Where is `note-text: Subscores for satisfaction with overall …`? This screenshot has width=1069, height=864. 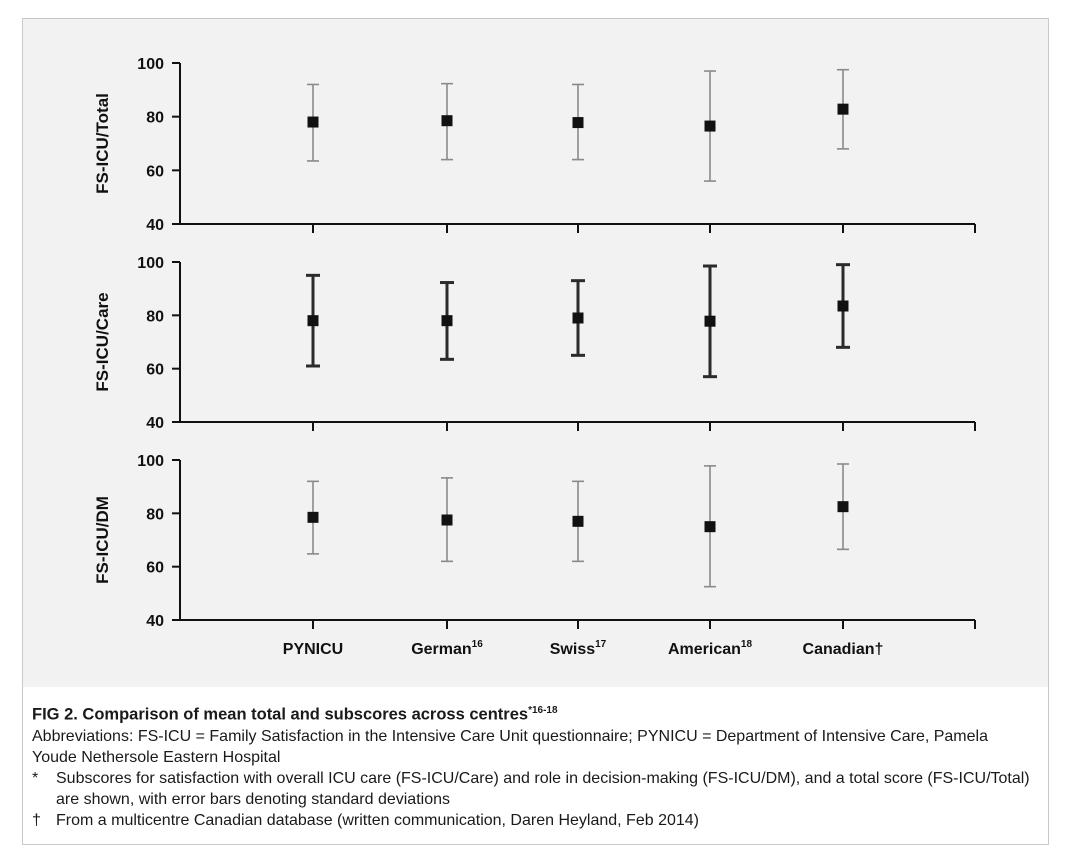 note-text: Subscores for satisfaction with overall … is located at coordinates (543, 788).